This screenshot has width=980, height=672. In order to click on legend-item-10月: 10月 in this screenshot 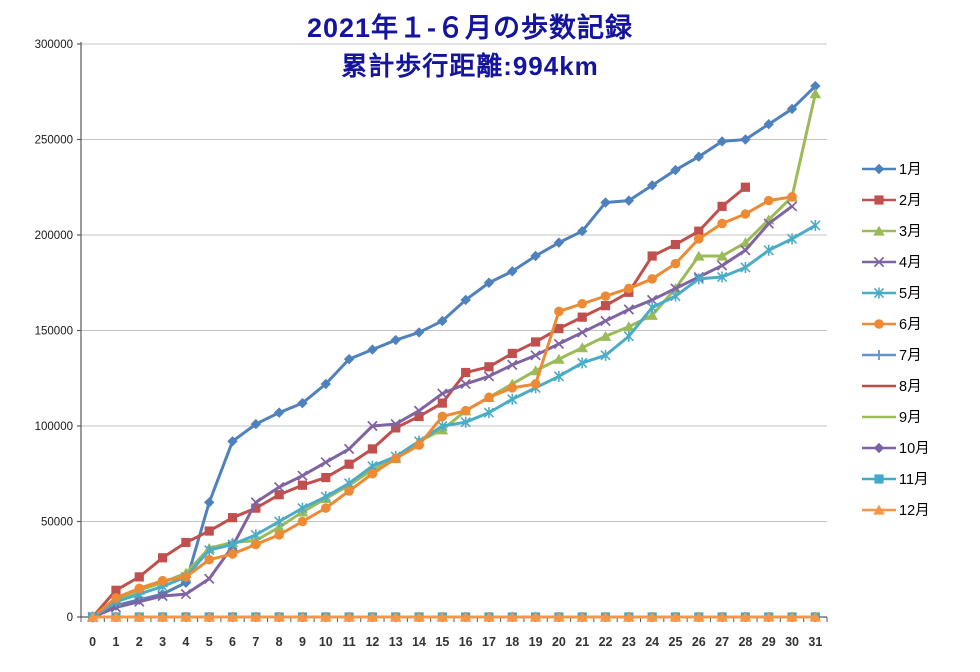, I will do `click(916, 447)`.